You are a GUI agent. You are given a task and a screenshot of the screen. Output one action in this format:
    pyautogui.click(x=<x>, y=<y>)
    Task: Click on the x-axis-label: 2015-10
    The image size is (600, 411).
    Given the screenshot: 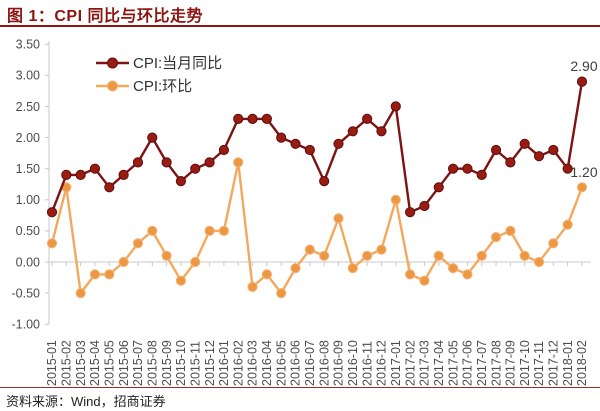 What is the action you would take?
    pyautogui.click(x=181, y=363)
    